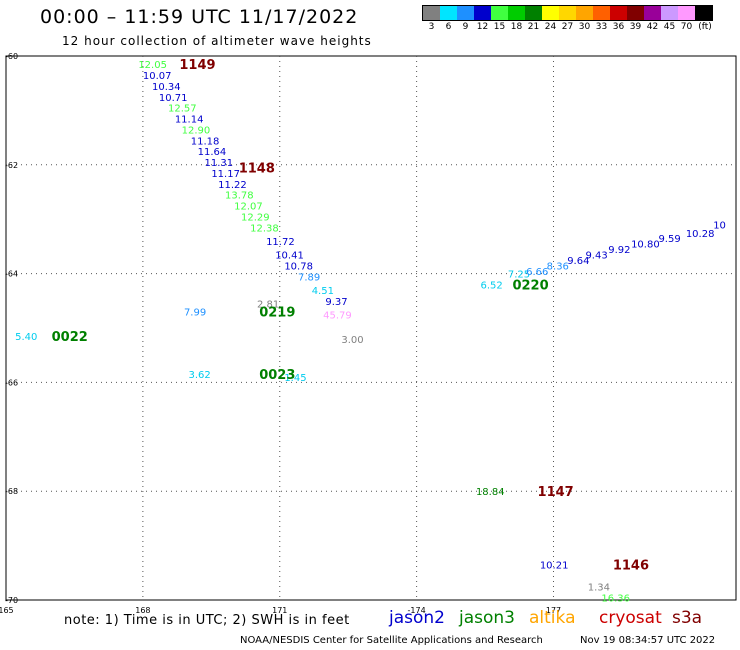 The width and height of the screenshot is (740, 650). What do you see at coordinates (212, 152) in the screenshot?
I see `wave-height-label: 11.64` at bounding box center [212, 152].